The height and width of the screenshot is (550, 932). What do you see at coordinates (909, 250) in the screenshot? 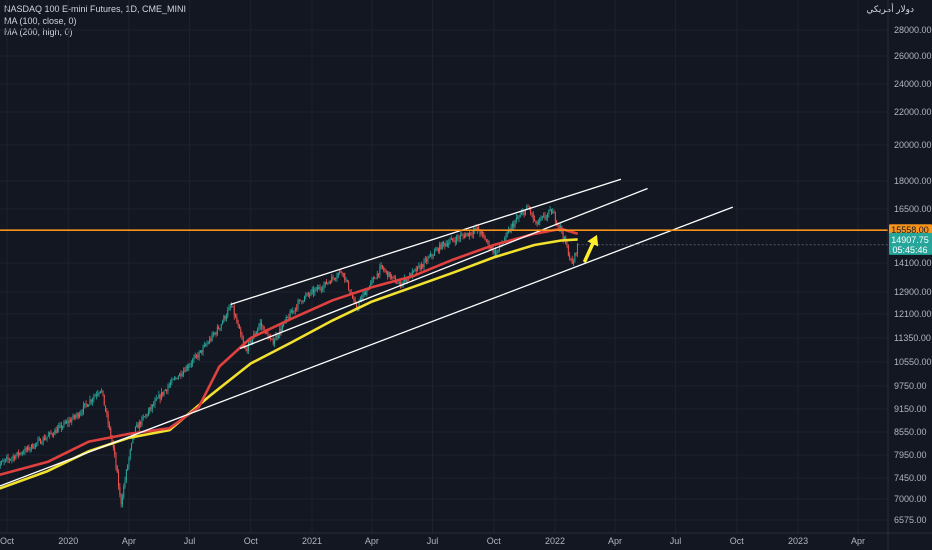
I see `countdown-label: 05:45:46` at bounding box center [909, 250].